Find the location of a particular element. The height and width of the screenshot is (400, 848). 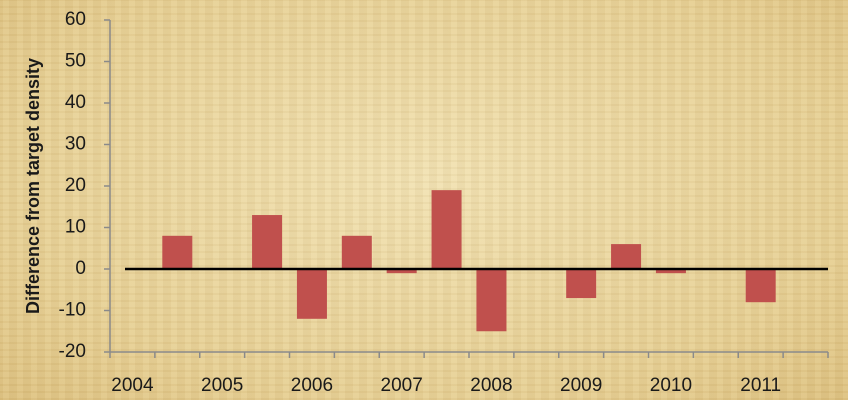

x-tick-label: 2011 is located at coordinates (760, 385).